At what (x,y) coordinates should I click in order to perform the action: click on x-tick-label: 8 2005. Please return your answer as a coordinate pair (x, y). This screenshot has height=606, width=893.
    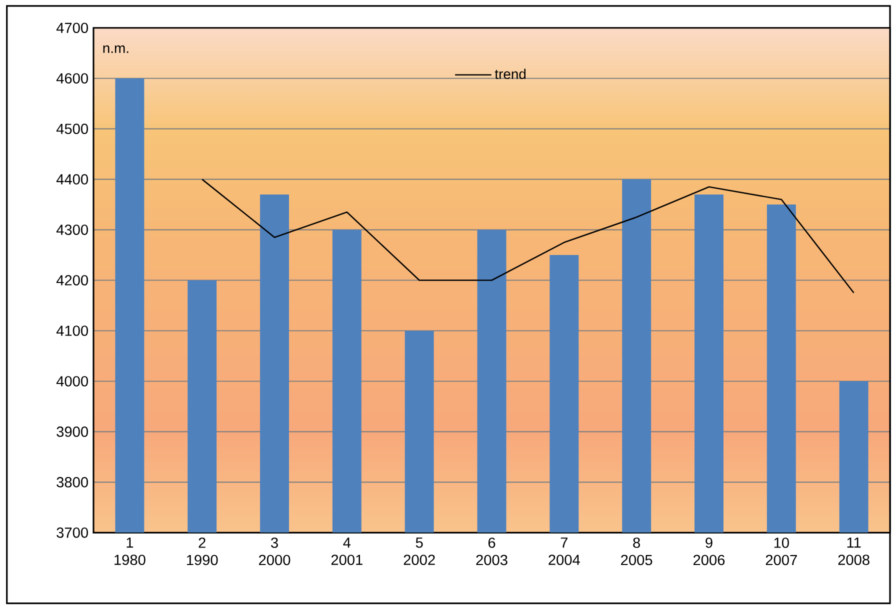
    Looking at the image, I should click on (636, 551).